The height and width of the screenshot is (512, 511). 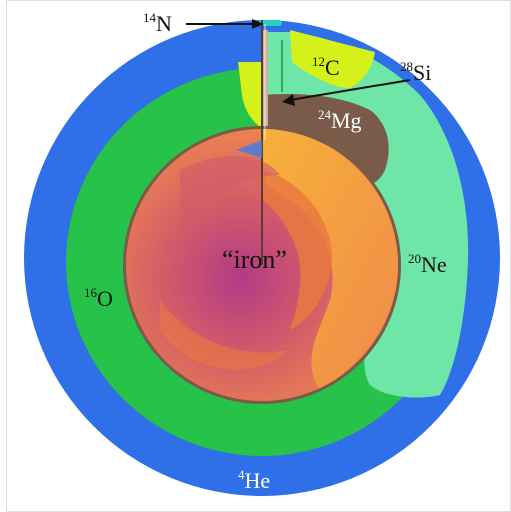 I want to click on helium-label: 4He, so click(x=254, y=480).